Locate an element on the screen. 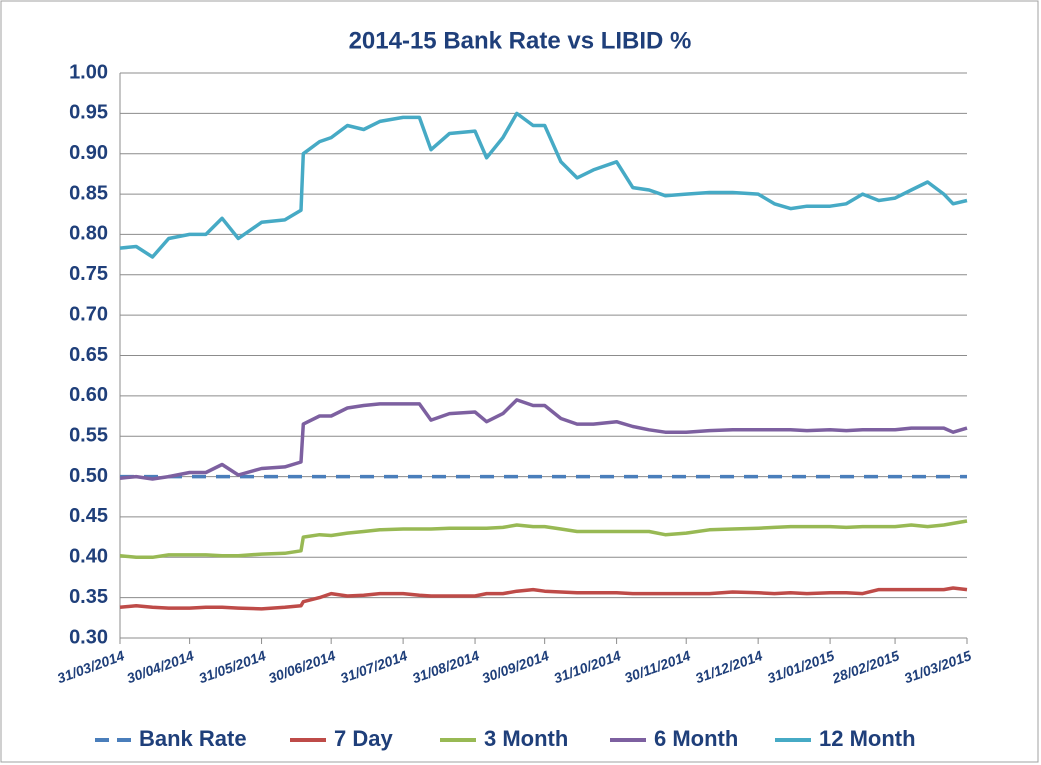 This screenshot has width=1041, height=765. y-tick-label: 0.95 is located at coordinates (88, 113).